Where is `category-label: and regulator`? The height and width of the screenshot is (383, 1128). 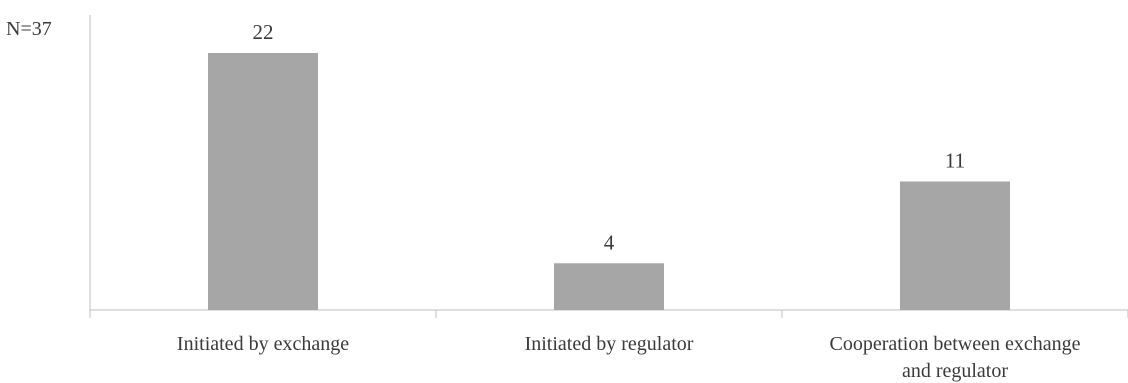 category-label: and regulator is located at coordinates (955, 371).